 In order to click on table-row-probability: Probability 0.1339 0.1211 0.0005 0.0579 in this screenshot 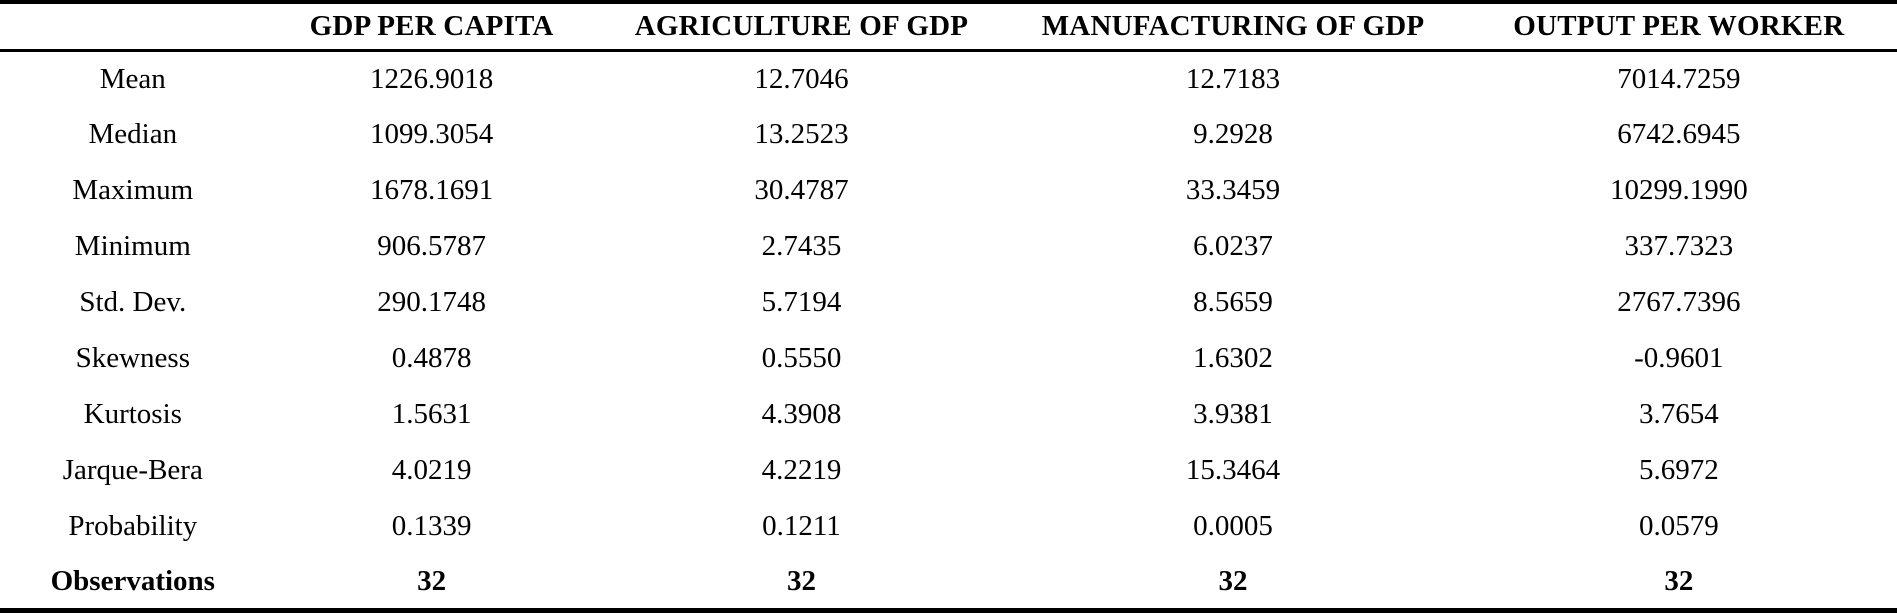, I will do `click(948, 527)`.